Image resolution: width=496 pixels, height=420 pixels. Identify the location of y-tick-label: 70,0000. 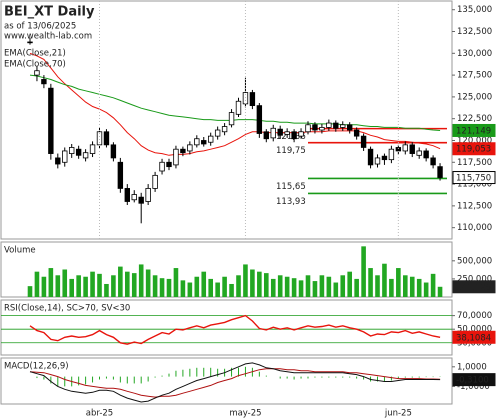
(474, 316).